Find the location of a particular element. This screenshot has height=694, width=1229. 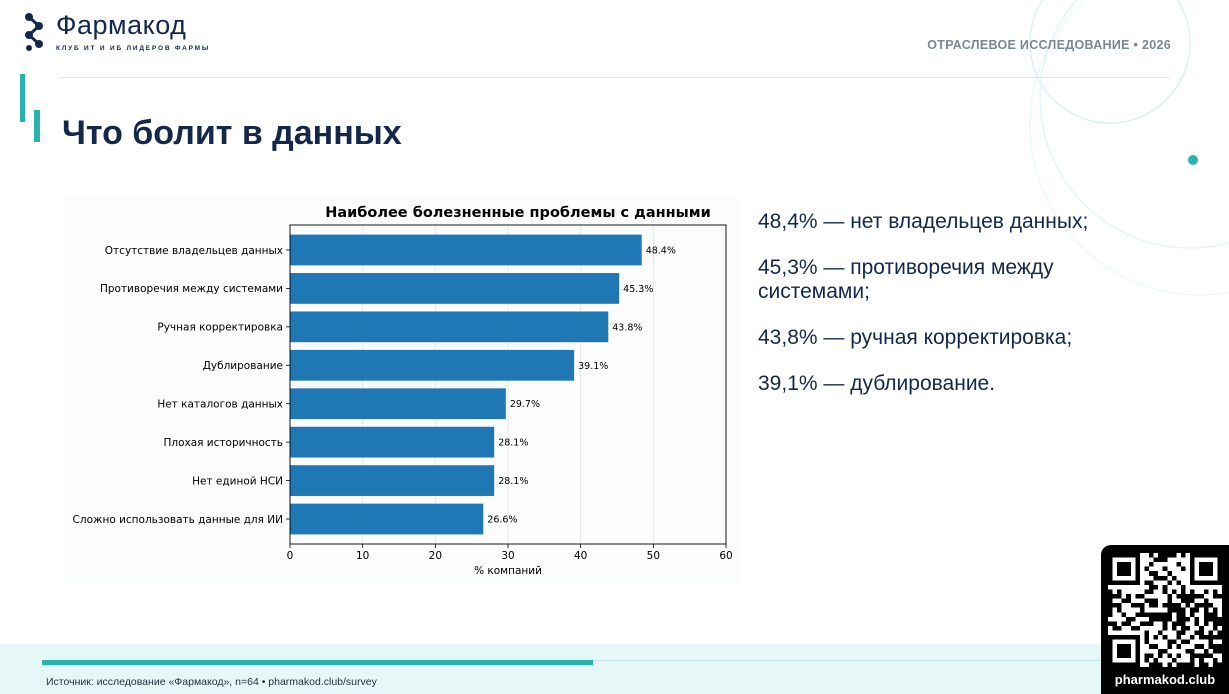

report-label: ОТРАСЛЕВОЕ ИССЛЕДОВАНИЕ • 2026 is located at coordinates (1049, 45).